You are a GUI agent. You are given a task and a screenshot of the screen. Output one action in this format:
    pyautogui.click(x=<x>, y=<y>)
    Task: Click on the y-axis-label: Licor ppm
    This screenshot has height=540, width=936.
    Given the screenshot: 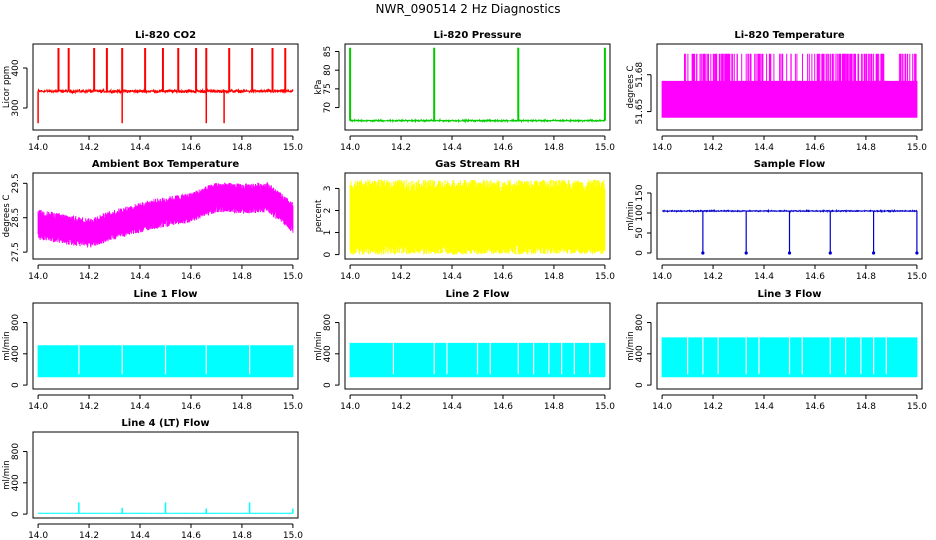 What is the action you would take?
    pyautogui.click(x=7, y=87)
    